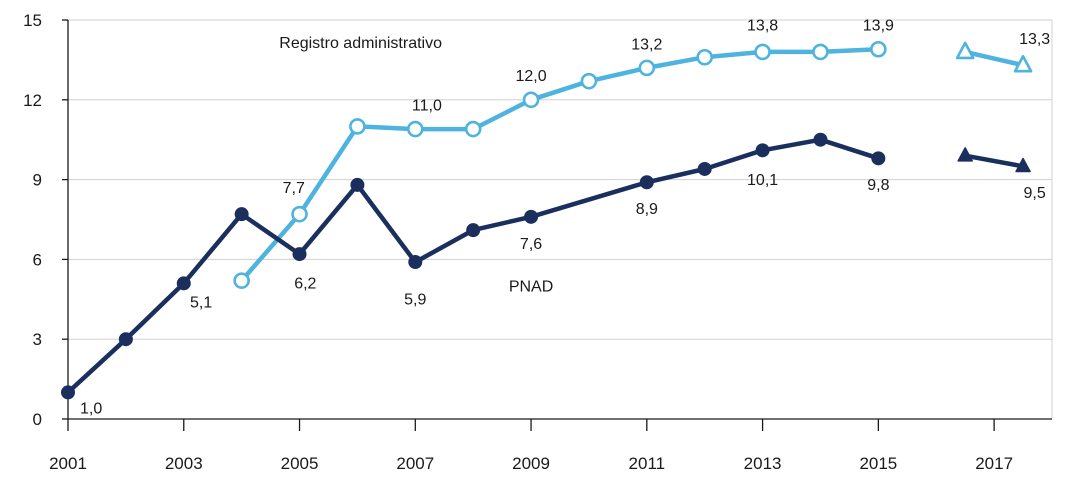  Describe the element at coordinates (531, 286) in the screenshot. I see `series-name-label: PNAD` at that location.